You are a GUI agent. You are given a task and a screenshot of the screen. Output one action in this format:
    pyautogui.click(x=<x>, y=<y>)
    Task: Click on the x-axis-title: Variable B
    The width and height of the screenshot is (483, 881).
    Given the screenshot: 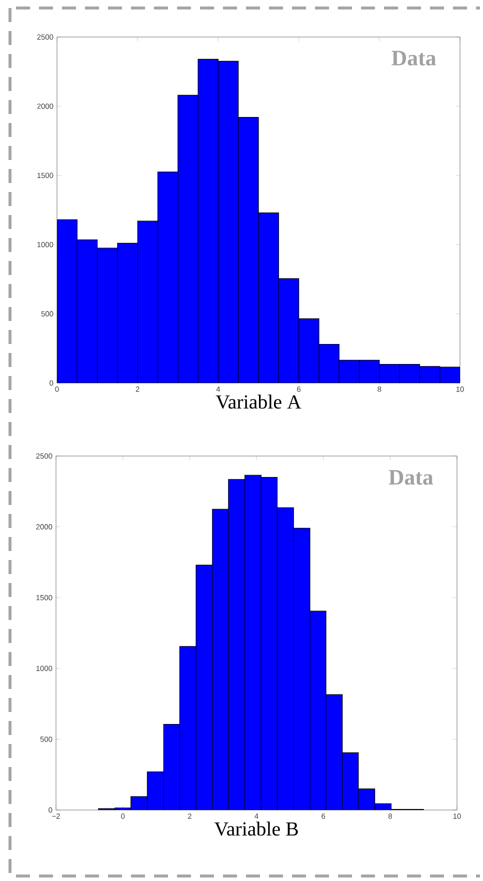 What is the action you would take?
    pyautogui.click(x=256, y=829)
    